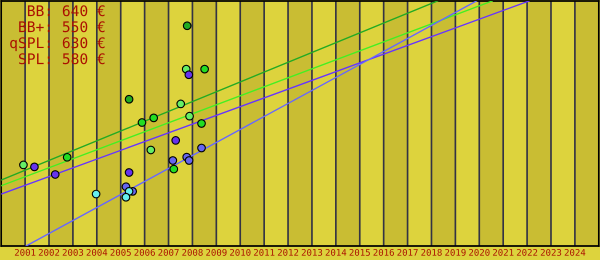 The width and height of the screenshot is (600, 260). Describe the element at coordinates (360, 252) in the screenshot. I see `x-tick-label: 2015` at that location.